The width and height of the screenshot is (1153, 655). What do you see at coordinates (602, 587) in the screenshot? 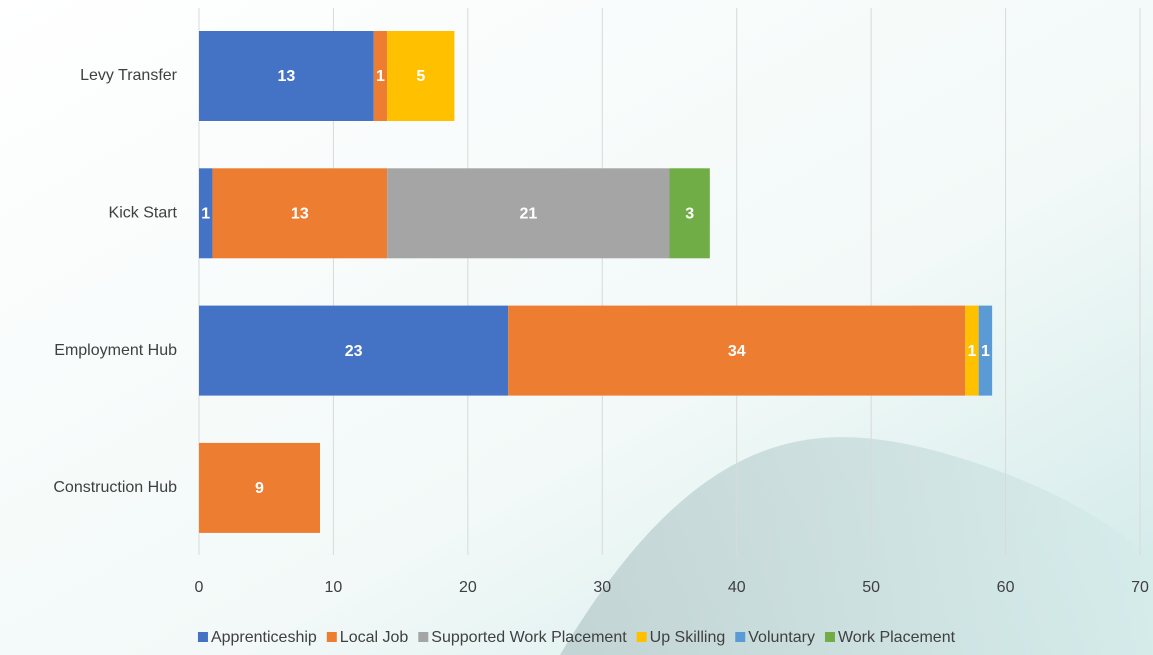
I see `x-tick-label: 30` at bounding box center [602, 587].